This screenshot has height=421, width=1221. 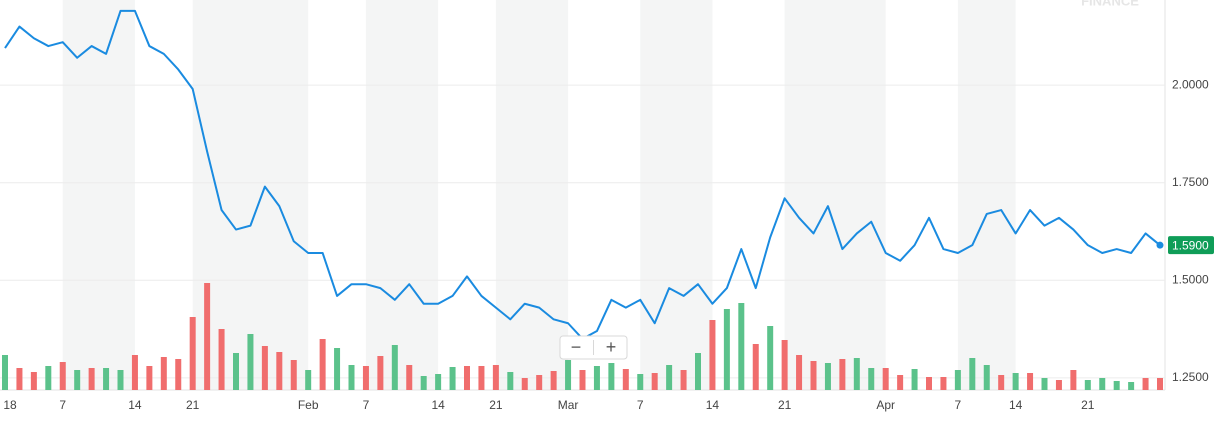 I want to click on y-tick-label: 1.7500, so click(x=1190, y=182).